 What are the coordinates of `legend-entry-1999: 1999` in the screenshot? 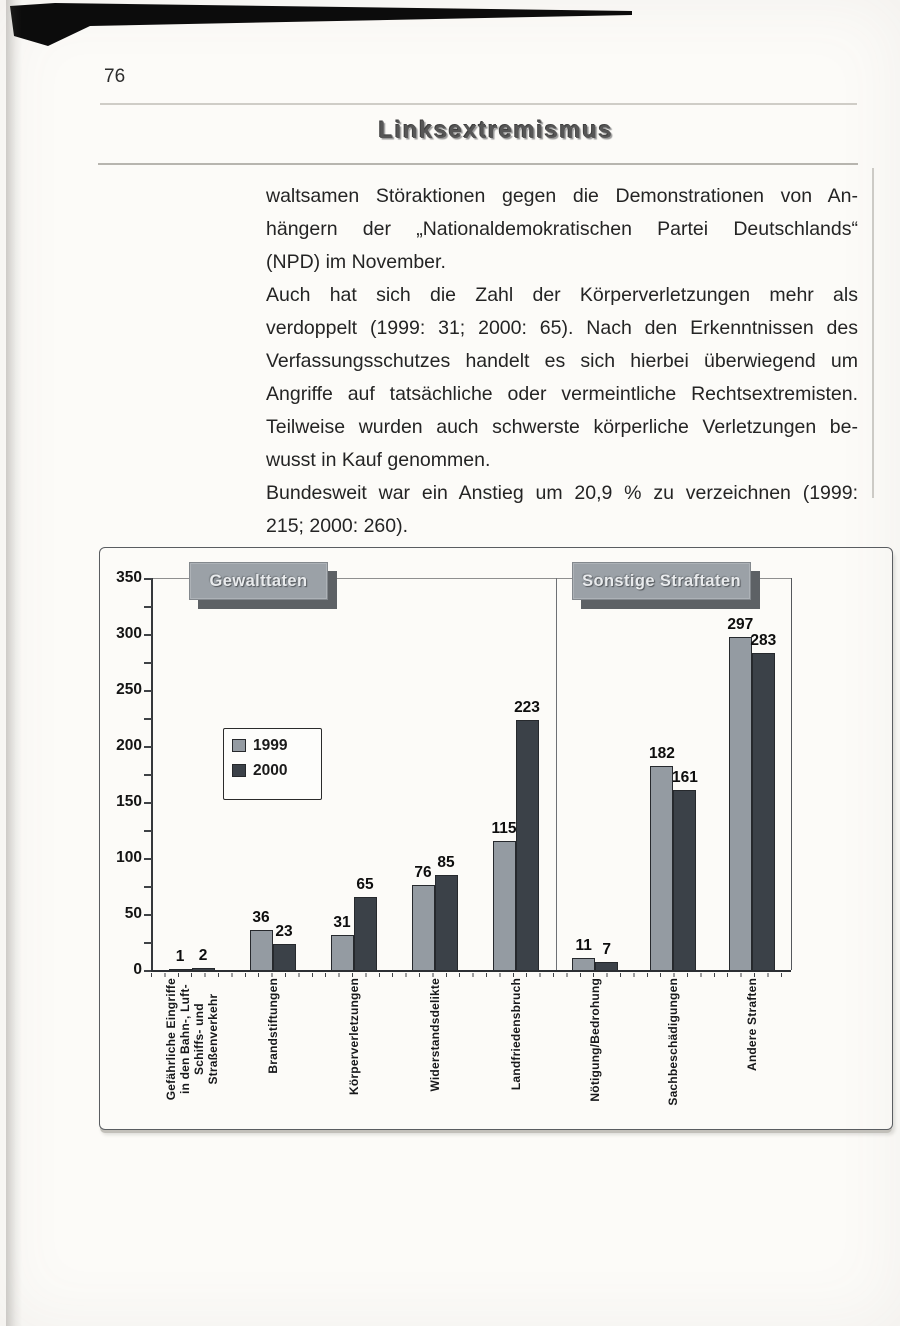 It's located at (272, 746).